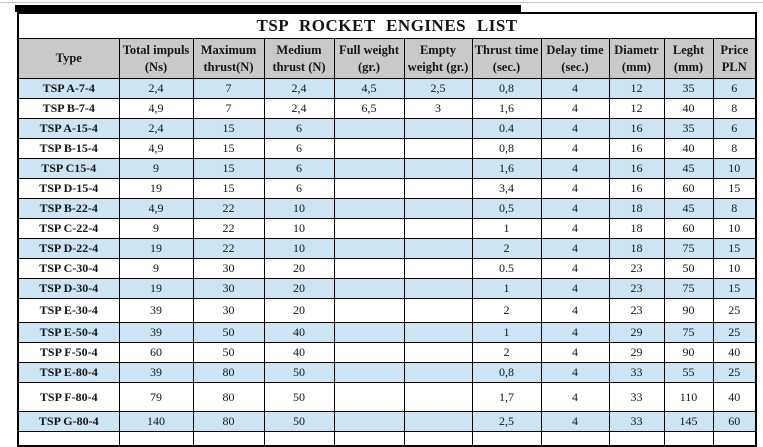 The height and width of the screenshot is (447, 763). I want to click on table-row: TSP D-30-4 19 30 20 1 4 23 75 15, so click(387, 288).